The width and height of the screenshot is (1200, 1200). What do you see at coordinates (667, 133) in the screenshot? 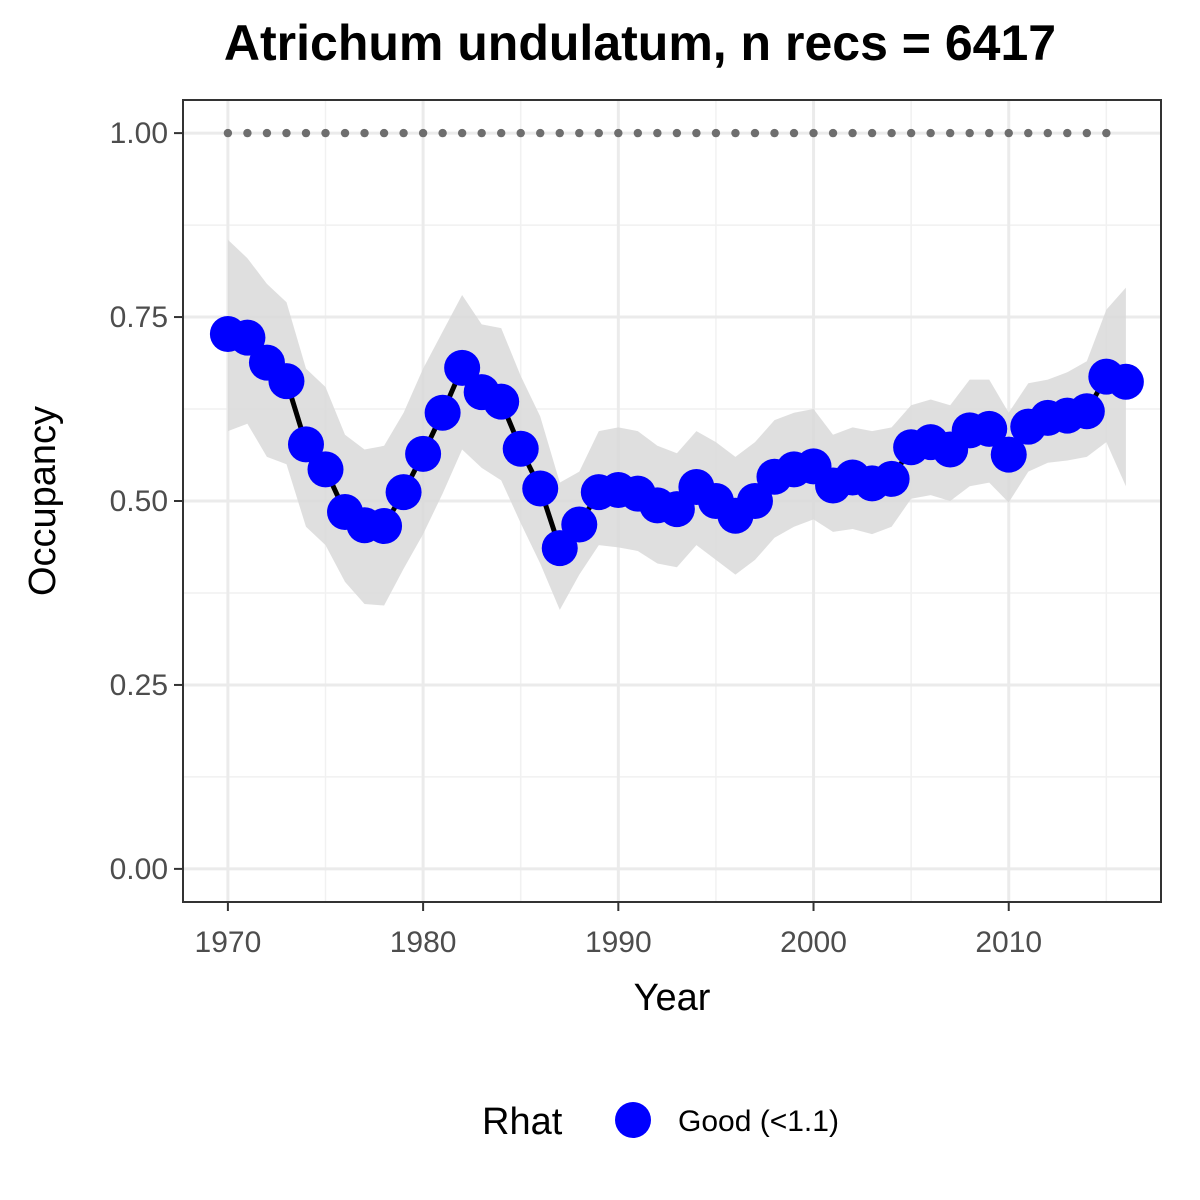
I see `reference-dots-layer` at bounding box center [667, 133].